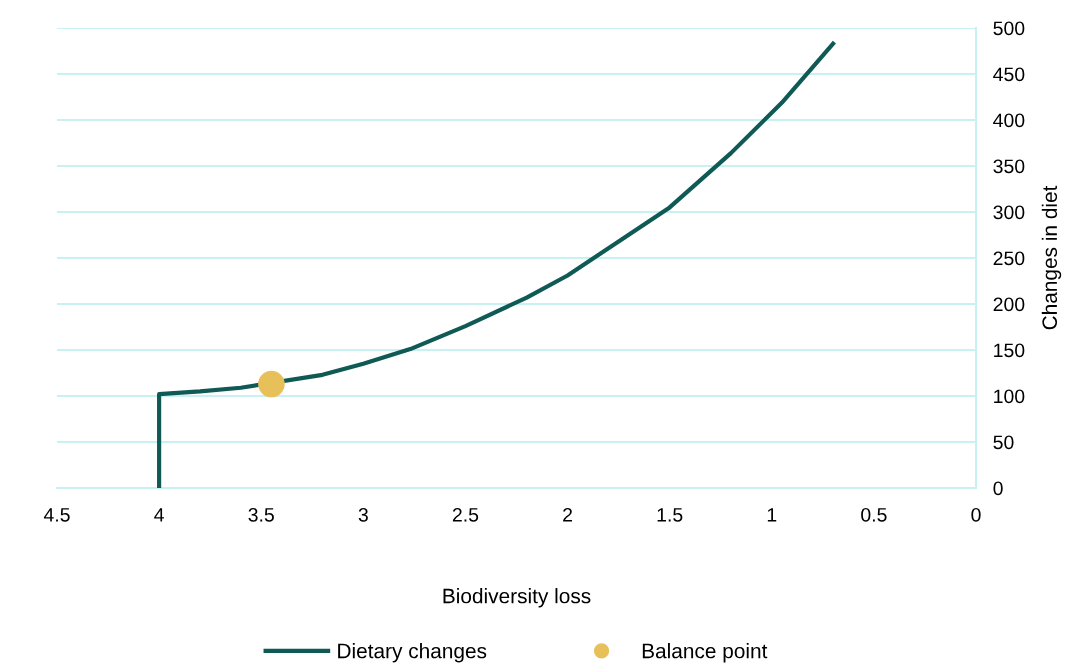 Image resolution: width=1089 pixels, height=667 pixels. What do you see at coordinates (1009, 120) in the screenshot?
I see `y-tick-label: 400` at bounding box center [1009, 120].